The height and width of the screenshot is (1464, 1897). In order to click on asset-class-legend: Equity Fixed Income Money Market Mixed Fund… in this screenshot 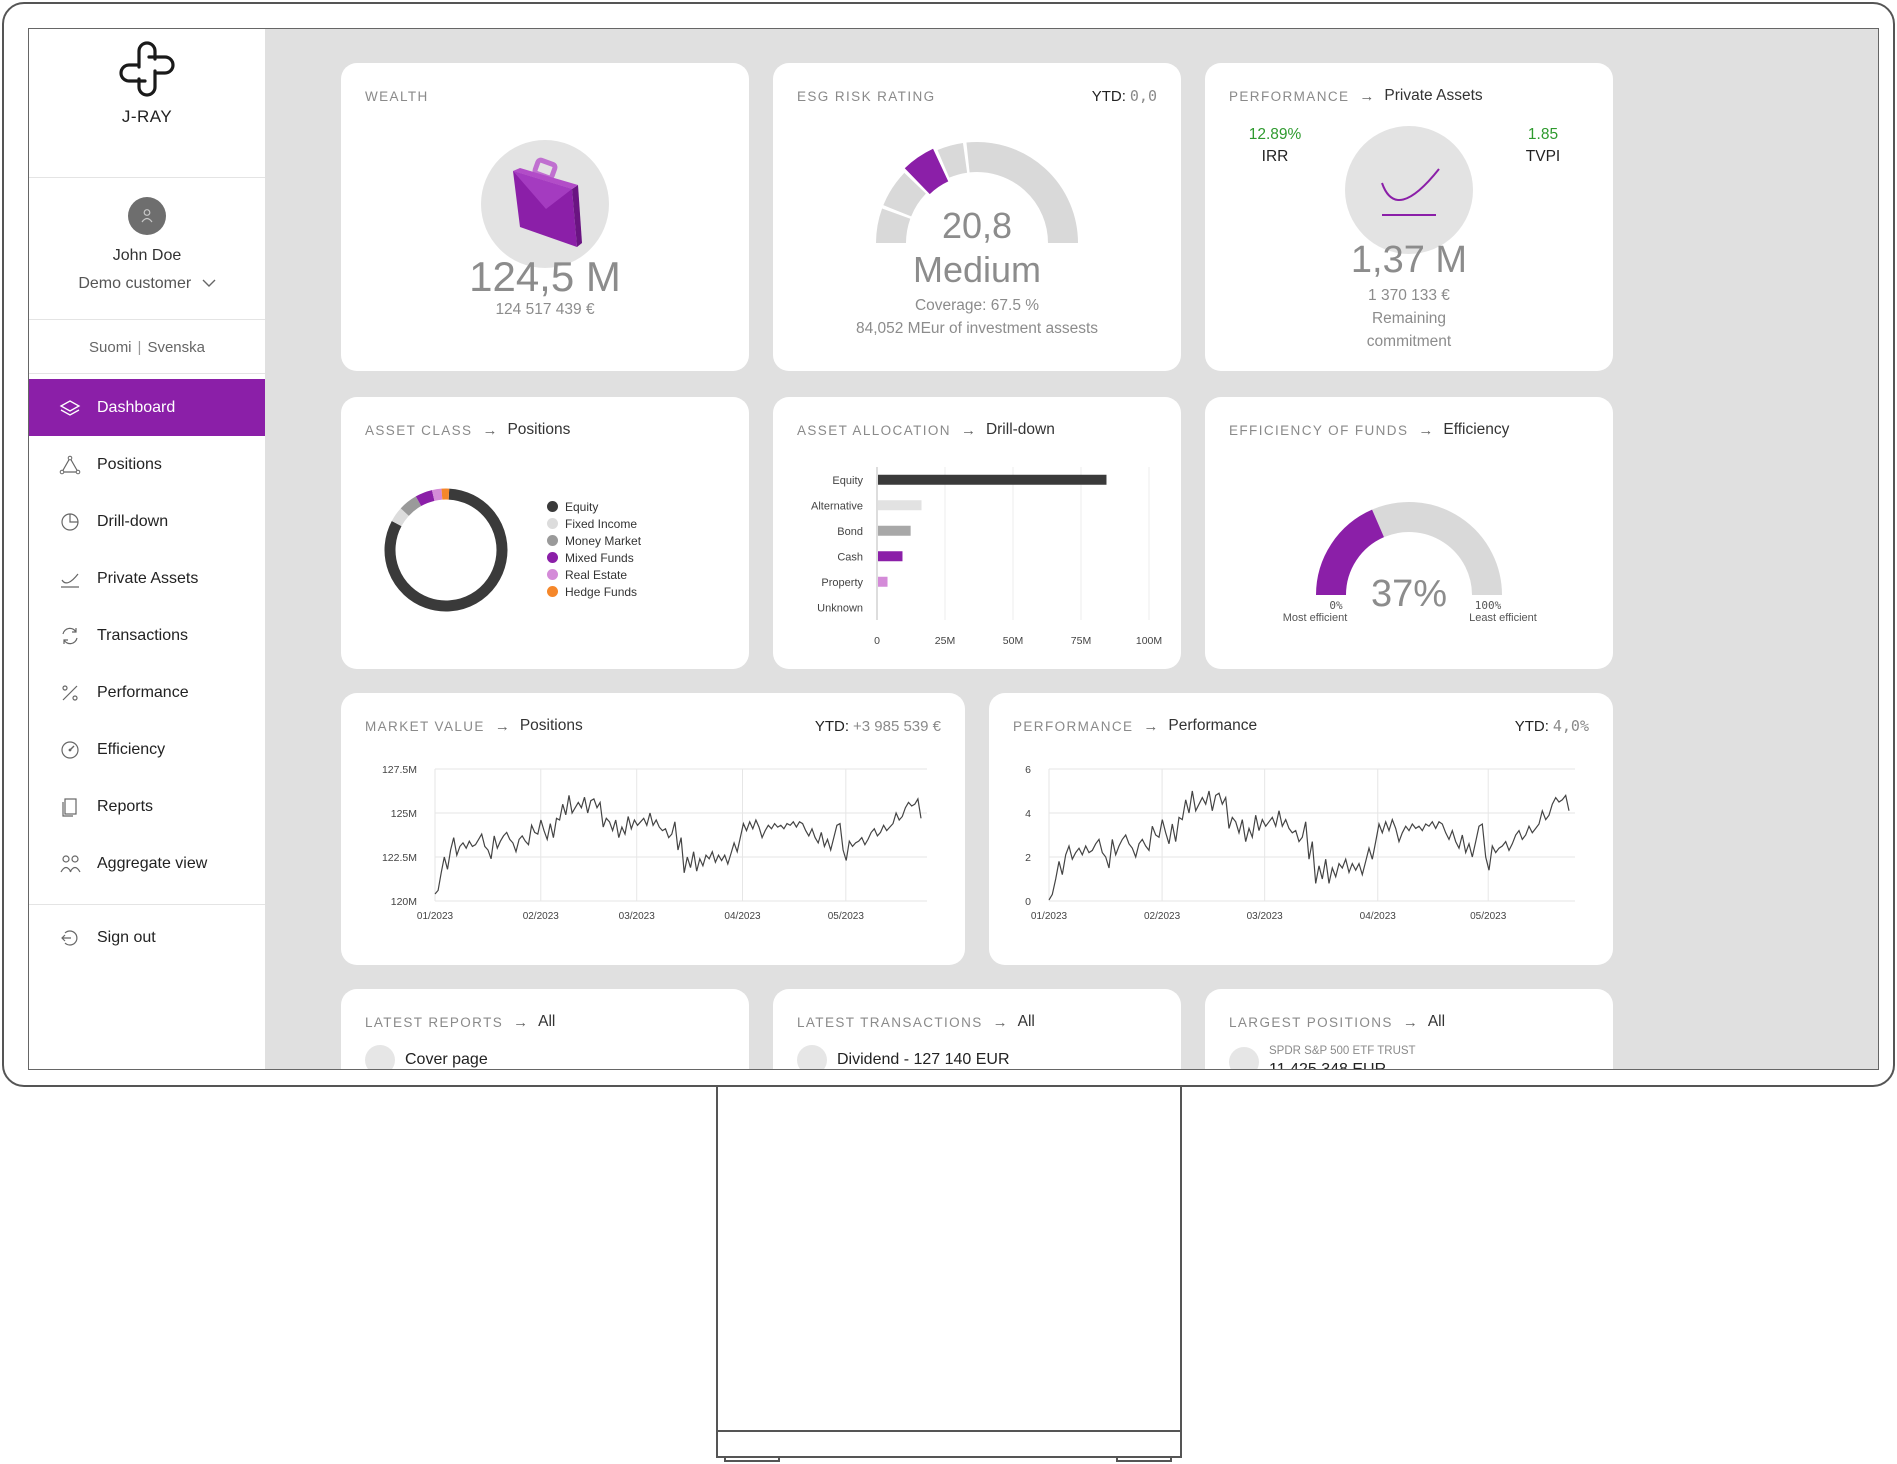, I will do `click(594, 549)`.